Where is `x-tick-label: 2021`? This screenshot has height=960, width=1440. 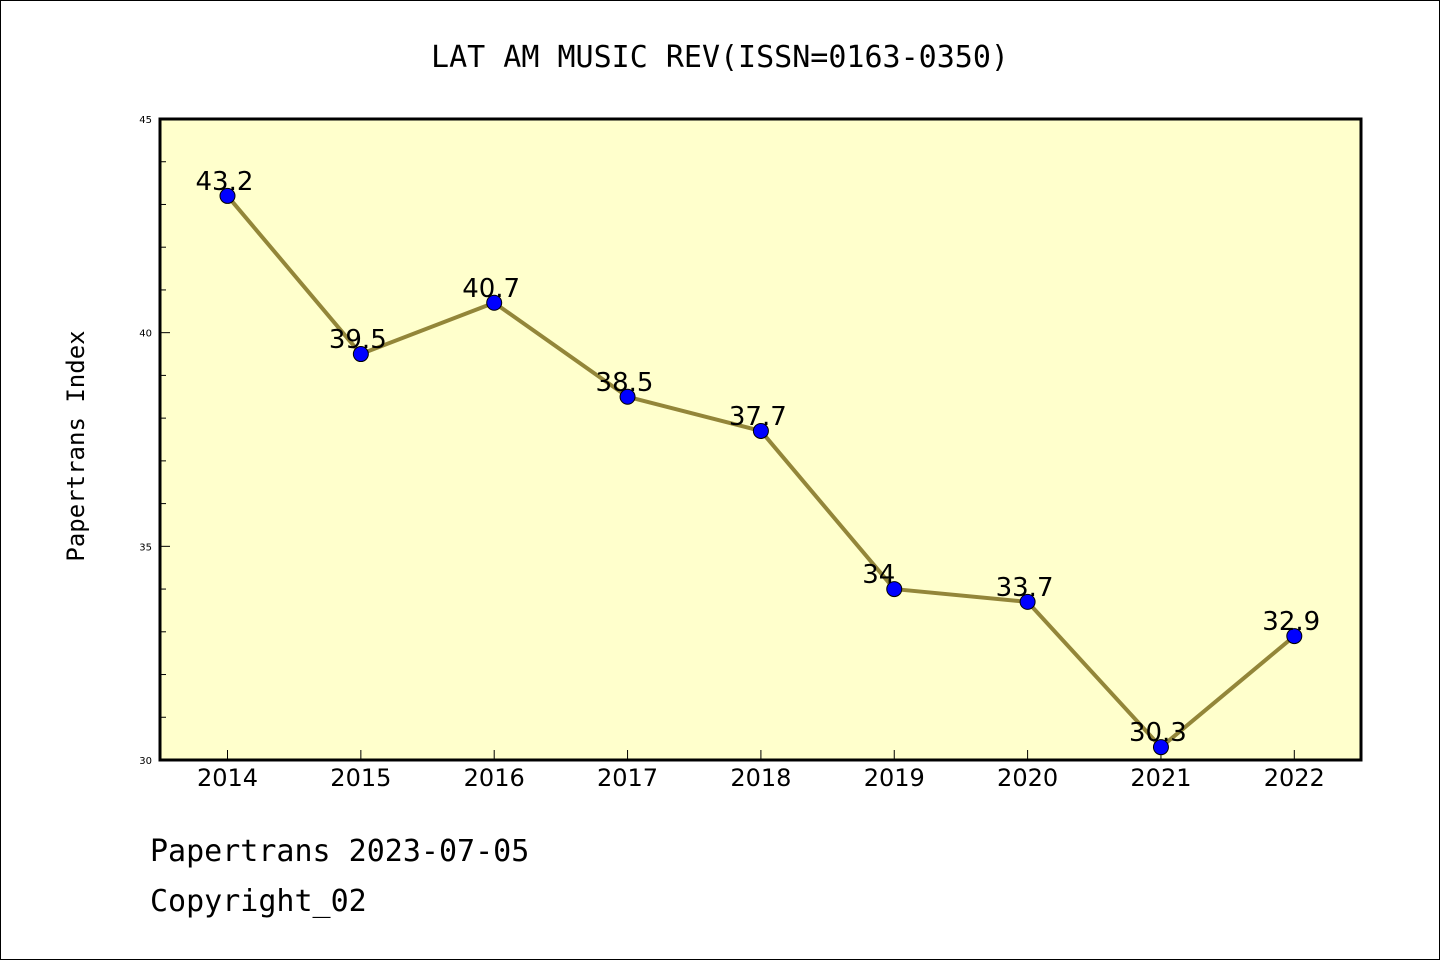
x-tick-label: 2021 is located at coordinates (1160, 778).